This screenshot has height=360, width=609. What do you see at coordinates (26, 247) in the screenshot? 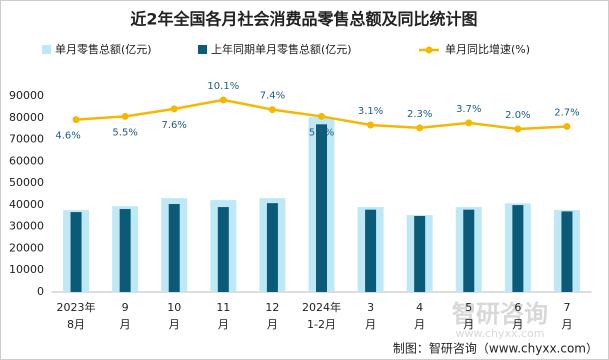
I see `y-tick-label: 20000` at bounding box center [26, 247].